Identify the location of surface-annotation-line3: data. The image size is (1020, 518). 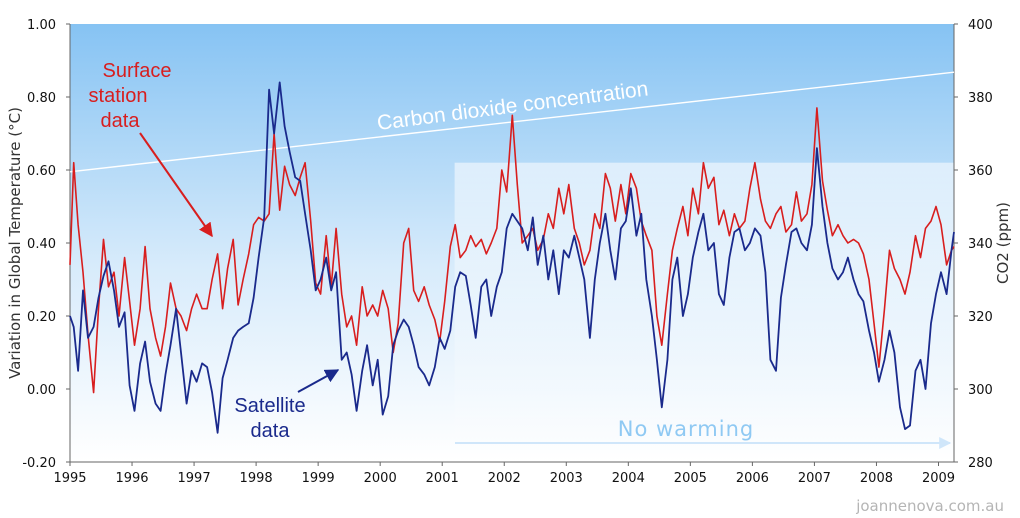
(121, 121).